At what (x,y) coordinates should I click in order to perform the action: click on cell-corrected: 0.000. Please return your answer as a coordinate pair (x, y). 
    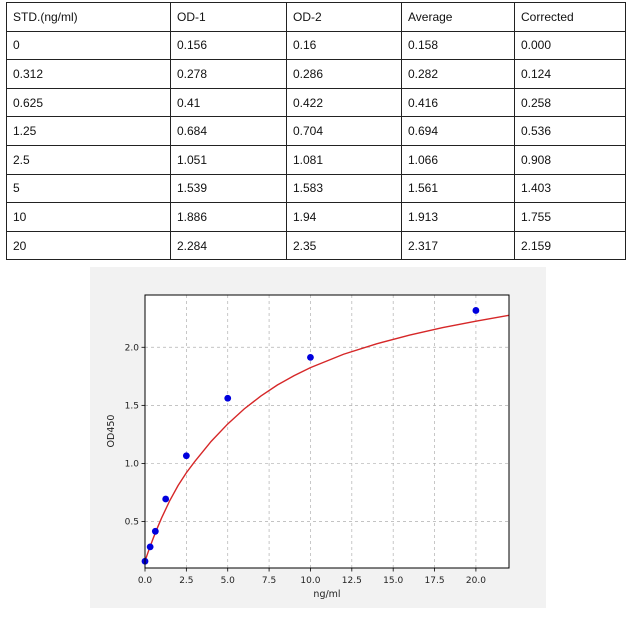
    Looking at the image, I should click on (570, 45).